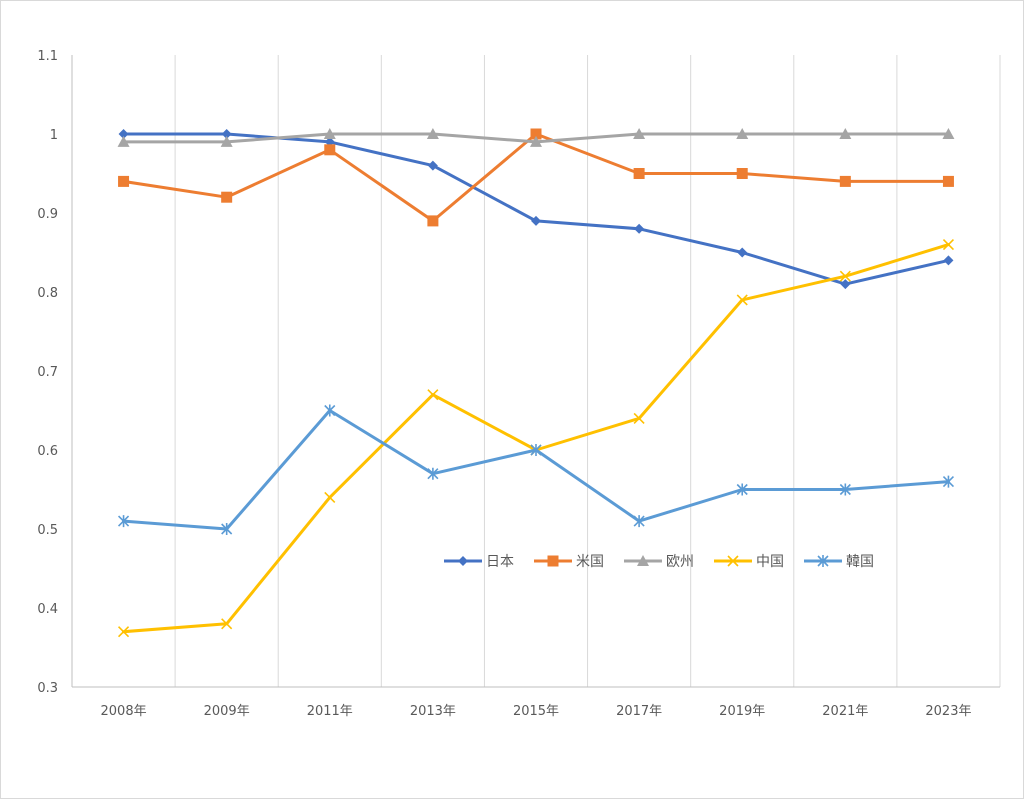 This screenshot has width=1024, height=799. I want to click on x-tick-label: 2011年, so click(330, 711).